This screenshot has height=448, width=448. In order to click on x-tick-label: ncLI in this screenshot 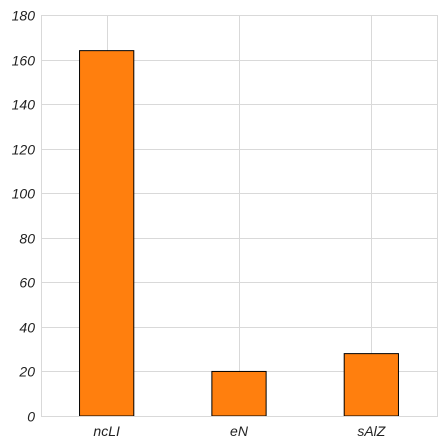, I will do `click(106, 431)`.